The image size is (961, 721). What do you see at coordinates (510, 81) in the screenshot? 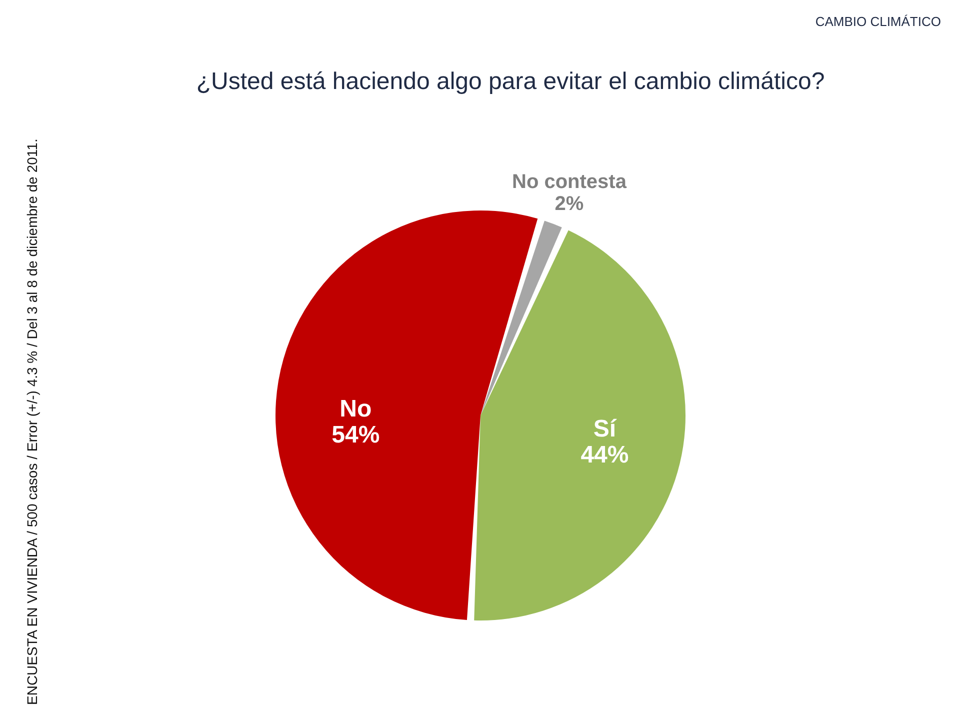
I see `chart-title: ¿Usted está haciendo algo para evitar el cambio climático?` at bounding box center [510, 81].